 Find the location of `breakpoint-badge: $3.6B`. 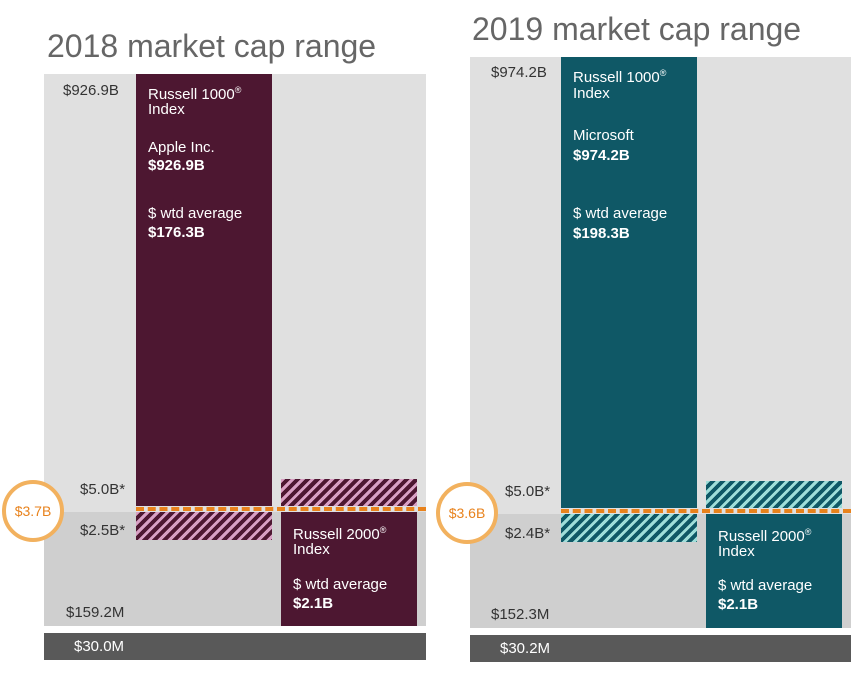

breakpoint-badge: $3.6B is located at coordinates (467, 513).